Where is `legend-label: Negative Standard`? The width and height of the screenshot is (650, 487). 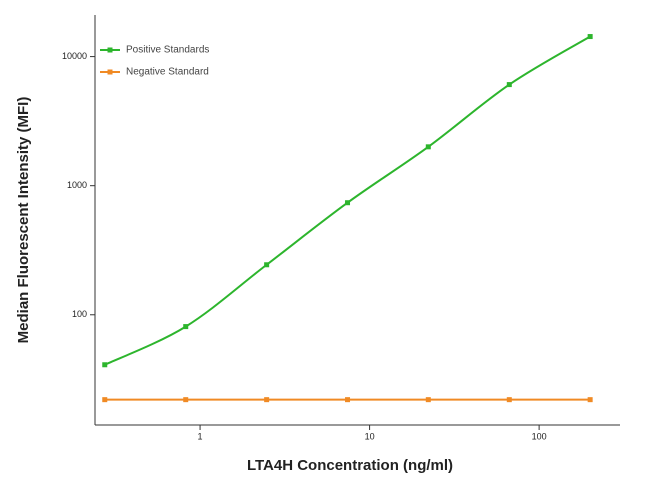
legend-label: Negative Standard is located at coordinates (167, 72).